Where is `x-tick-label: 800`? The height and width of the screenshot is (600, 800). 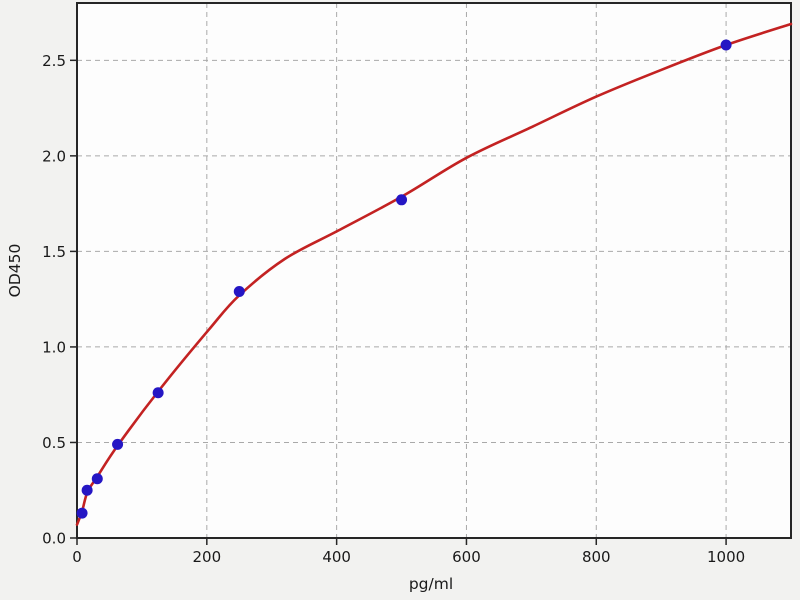 x-tick-label: 800 is located at coordinates (596, 557).